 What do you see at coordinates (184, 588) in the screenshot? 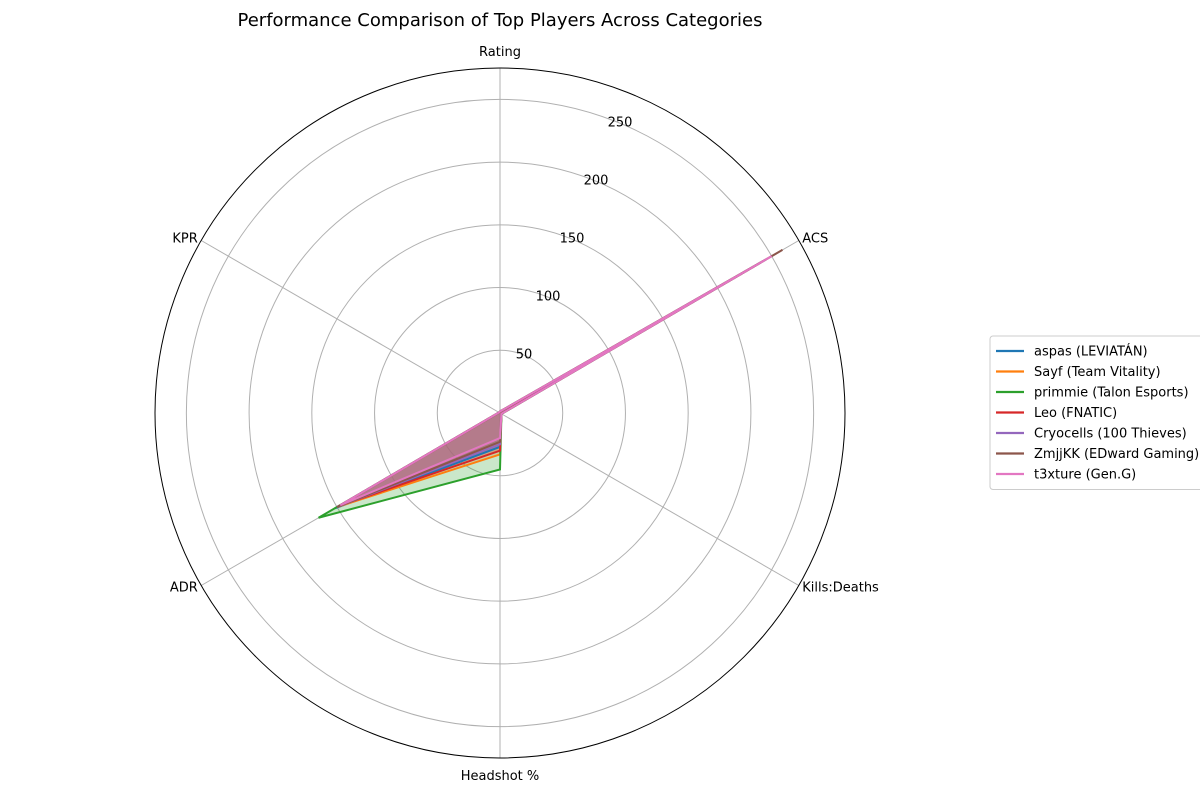
I see `axis-label: ADR` at bounding box center [184, 588].